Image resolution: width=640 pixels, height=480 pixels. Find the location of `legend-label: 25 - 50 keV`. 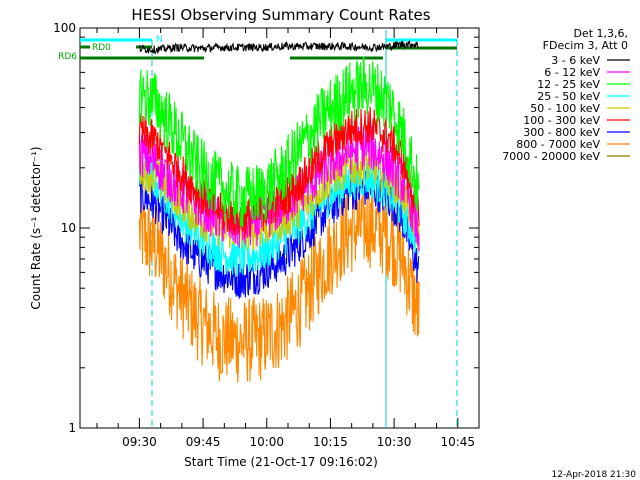

legend-label: 25 - 50 keV is located at coordinates (568, 96).